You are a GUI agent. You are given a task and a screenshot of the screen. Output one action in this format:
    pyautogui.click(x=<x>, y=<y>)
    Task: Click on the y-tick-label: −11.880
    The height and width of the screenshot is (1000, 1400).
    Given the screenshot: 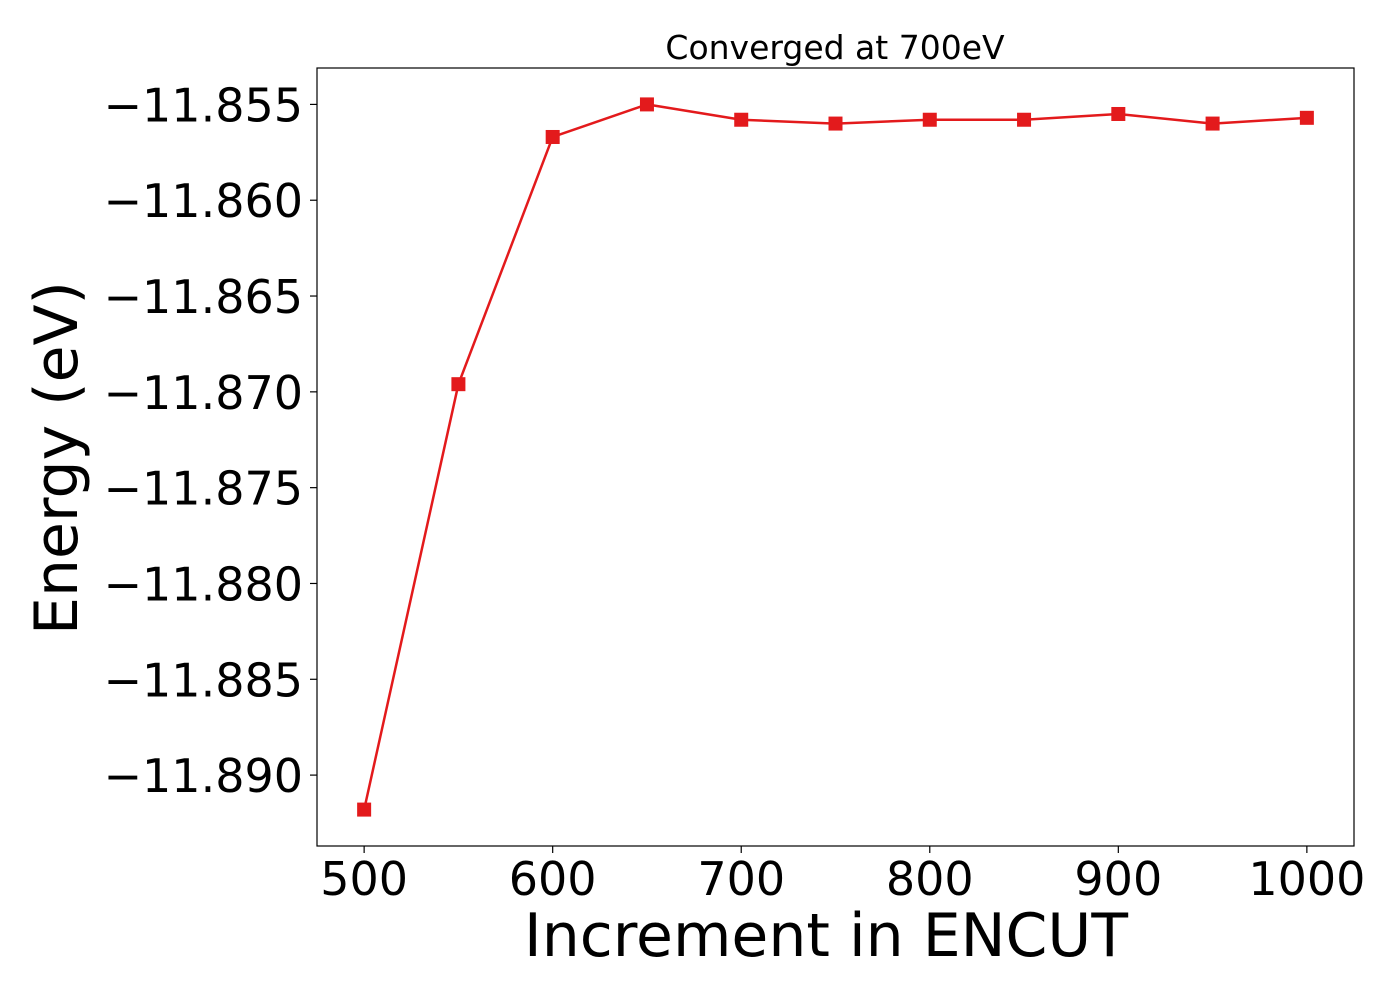 What is the action you would take?
    pyautogui.click(x=204, y=584)
    